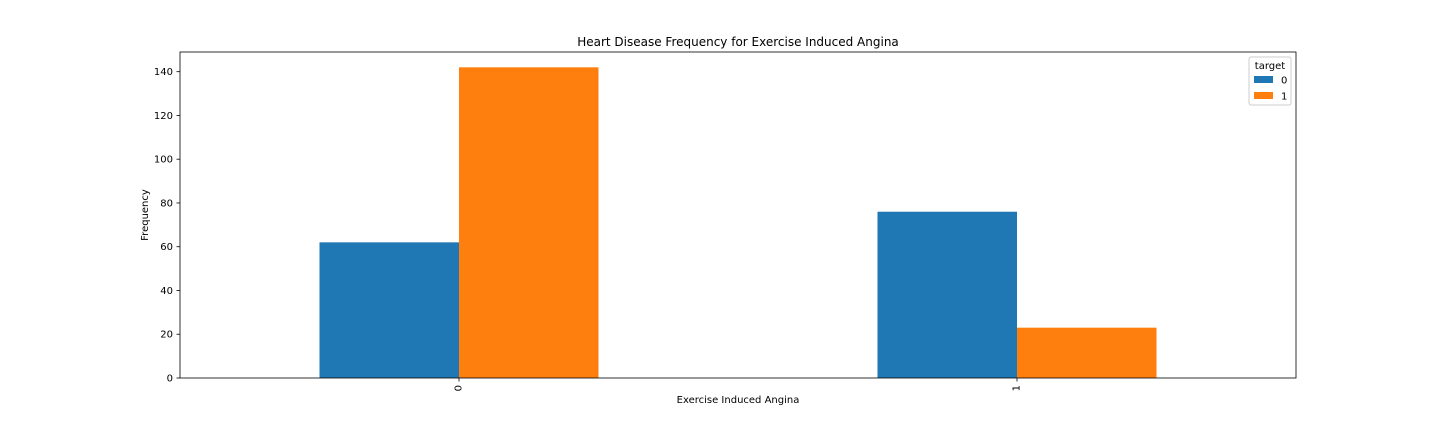 This screenshot has width=1440, height=432. I want to click on x-tick-label: 0, so click(459, 388).